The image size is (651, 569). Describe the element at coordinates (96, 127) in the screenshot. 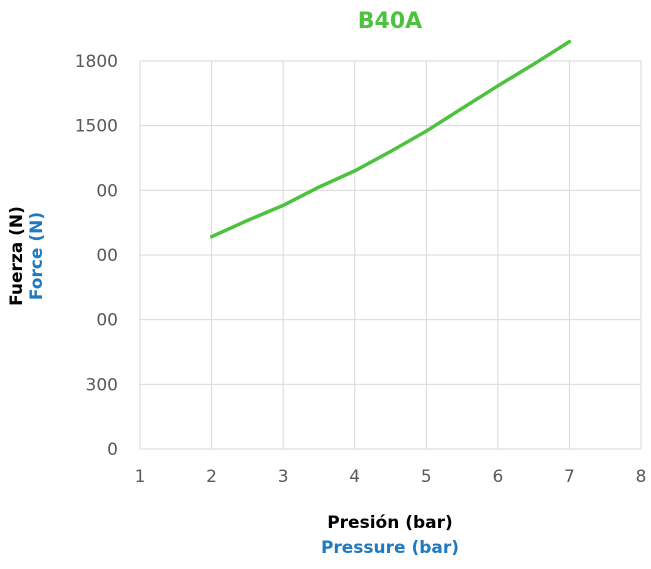

I see `y-tick-label: 1500` at that location.